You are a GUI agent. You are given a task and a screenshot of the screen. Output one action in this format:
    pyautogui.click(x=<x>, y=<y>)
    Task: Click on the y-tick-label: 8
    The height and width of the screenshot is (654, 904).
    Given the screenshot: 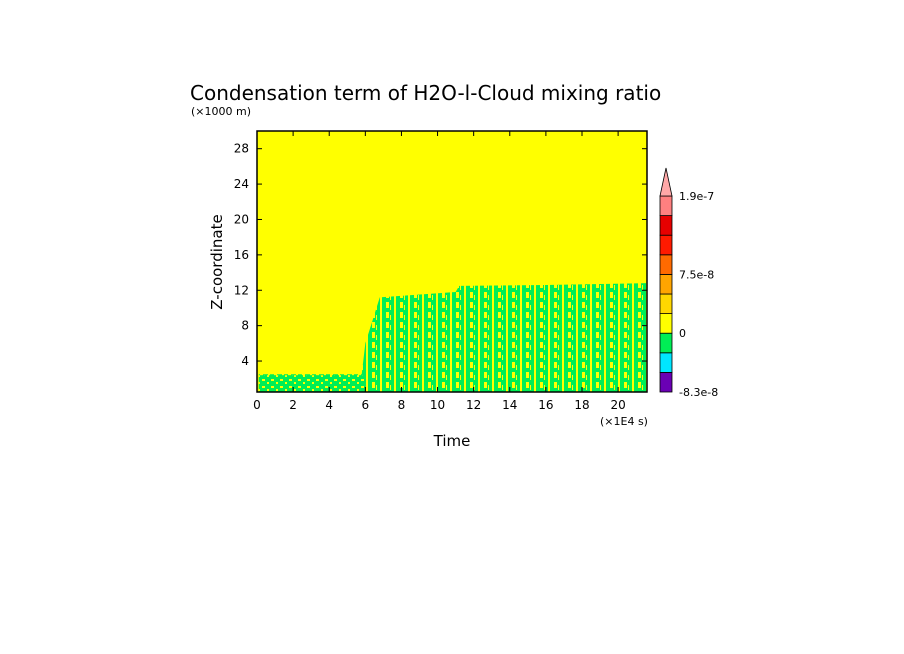 What is the action you would take?
    pyautogui.click(x=245, y=326)
    